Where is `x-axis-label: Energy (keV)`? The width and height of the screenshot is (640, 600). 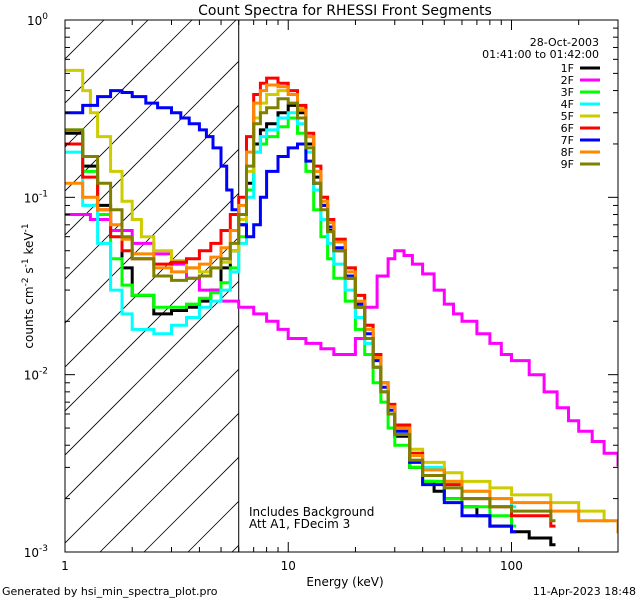 x-axis-label: Energy (keV) is located at coordinates (344, 582).